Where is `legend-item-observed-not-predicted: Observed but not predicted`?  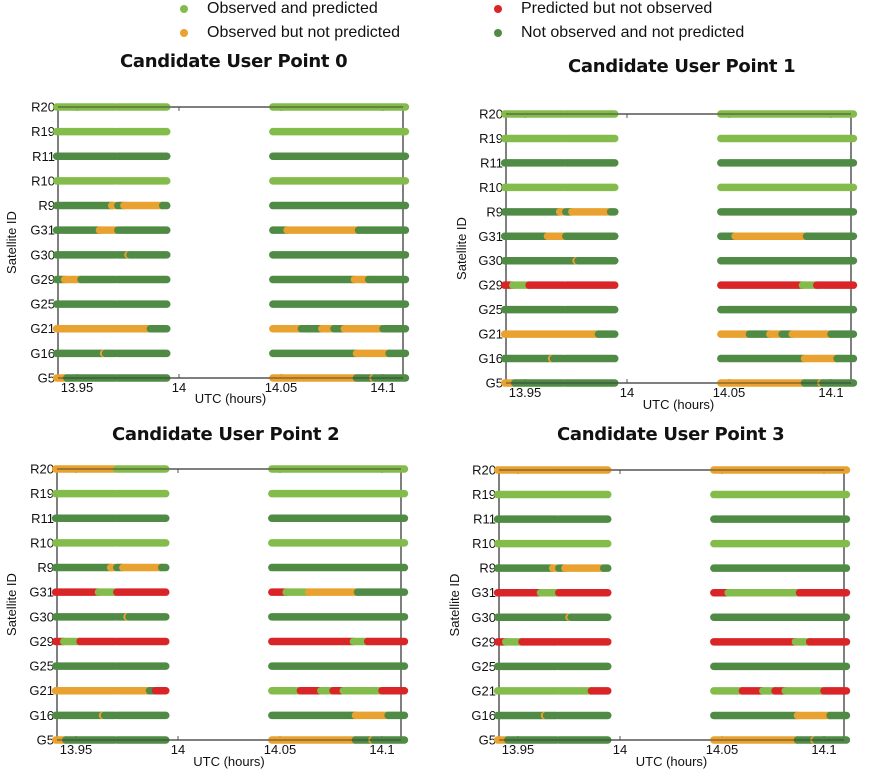
legend-item-observed-not-predicted: Observed but not predicted is located at coordinates (290, 33).